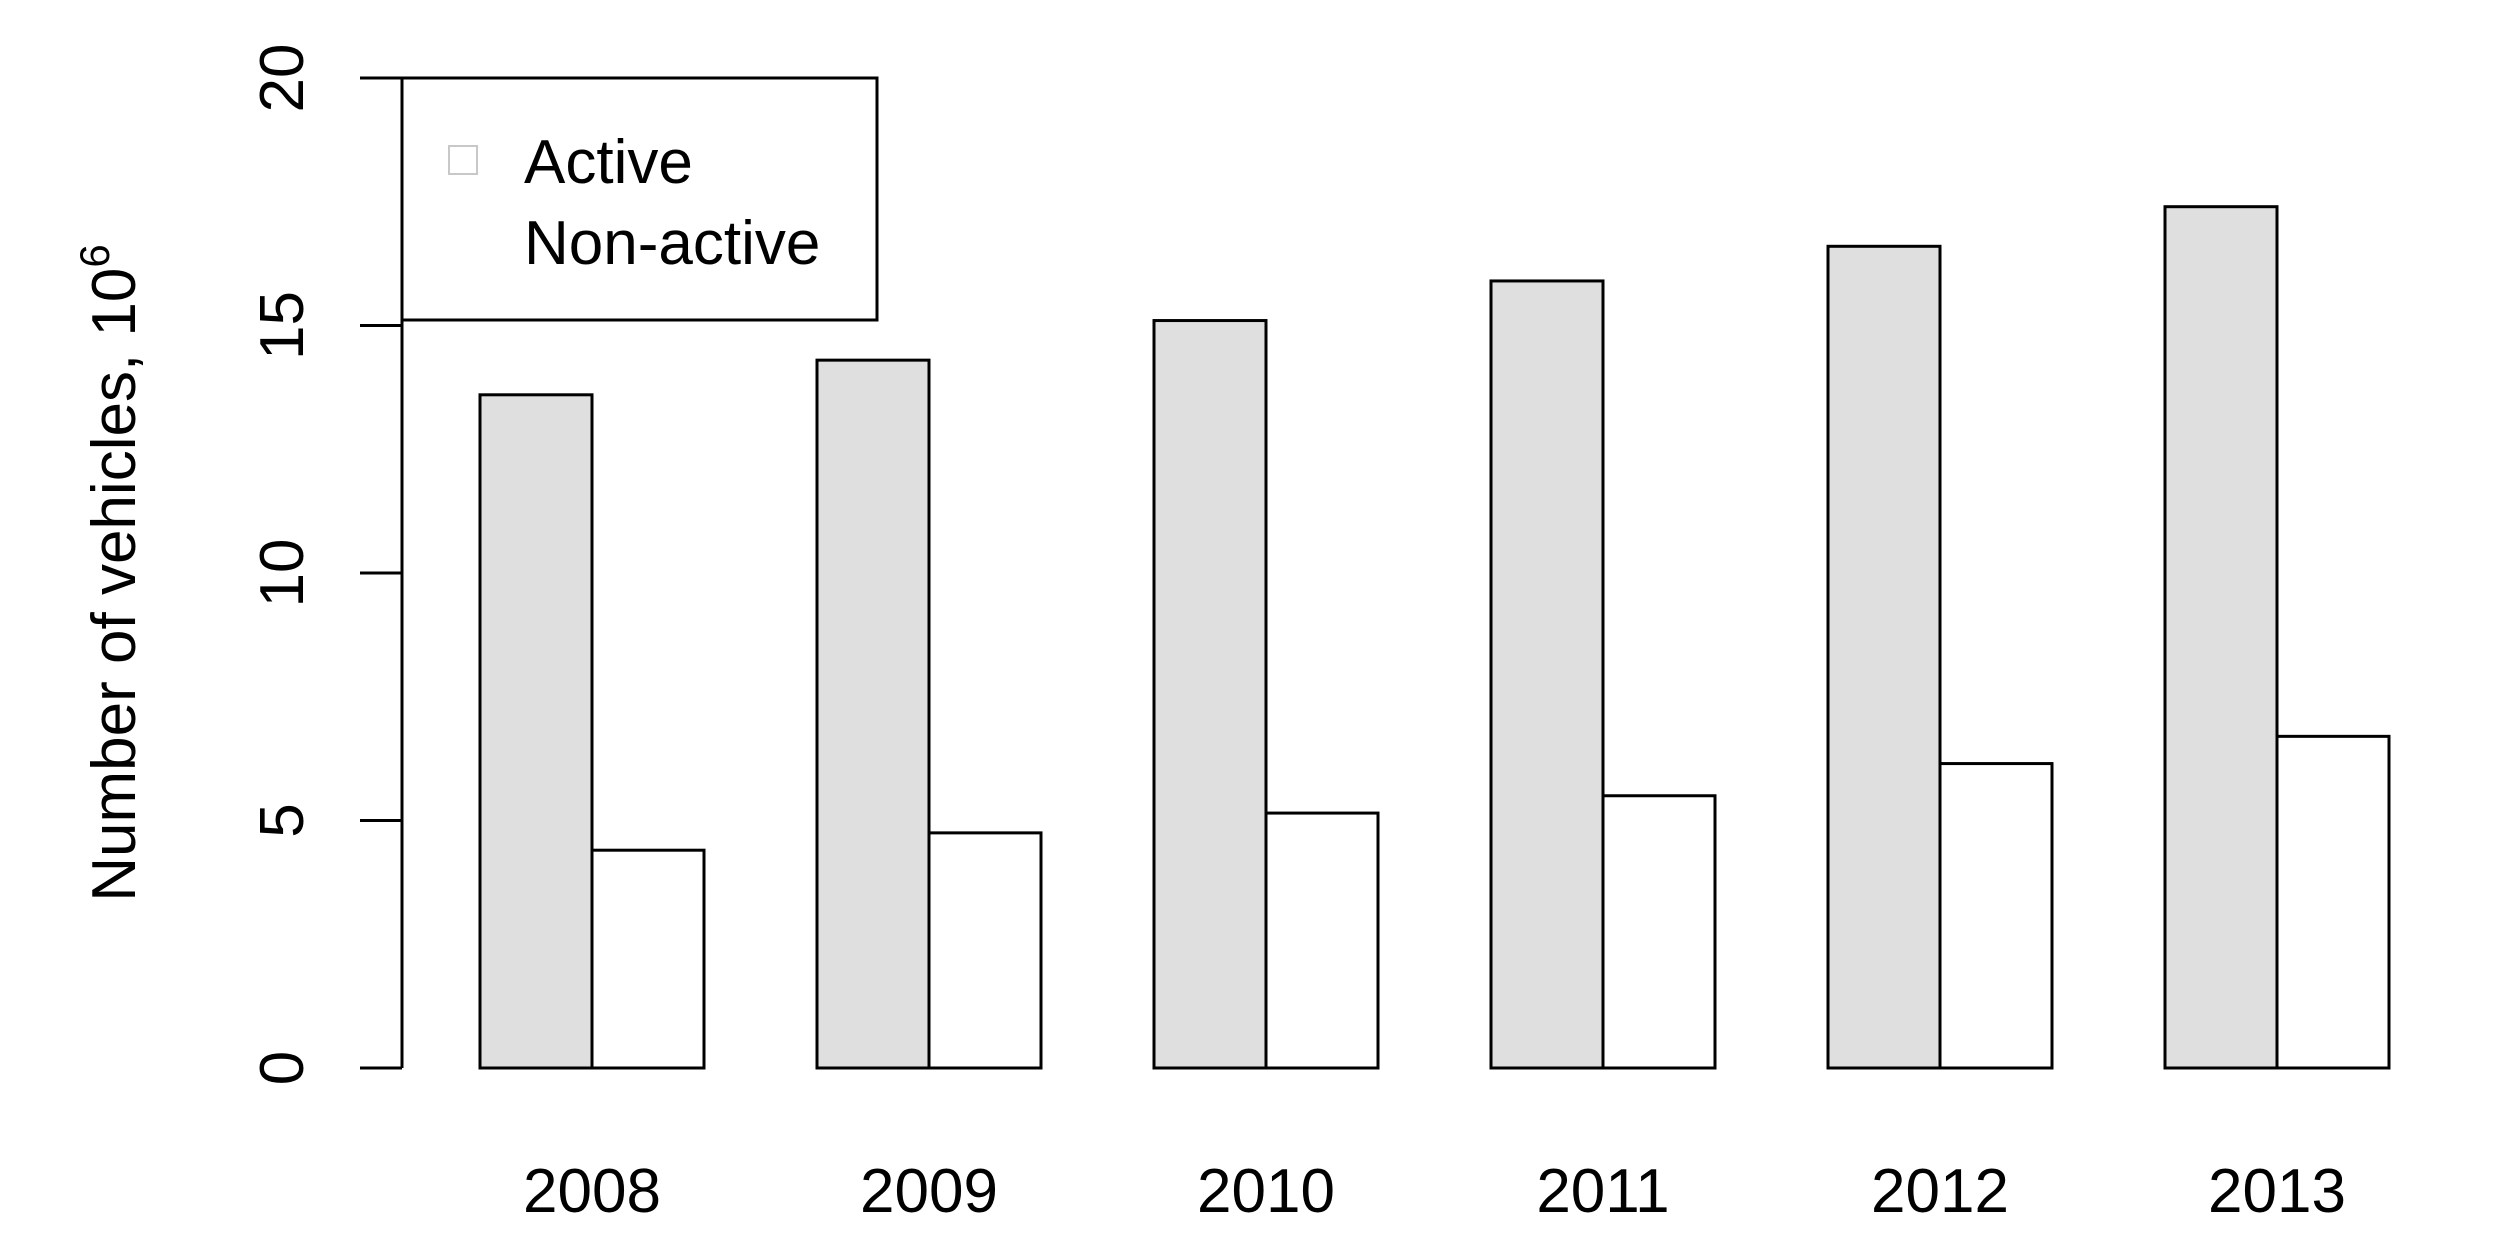 This screenshot has height=1259, width=2519. Describe the element at coordinates (1602, 1191) in the screenshot. I see `x-tick-label: 2011` at that location.